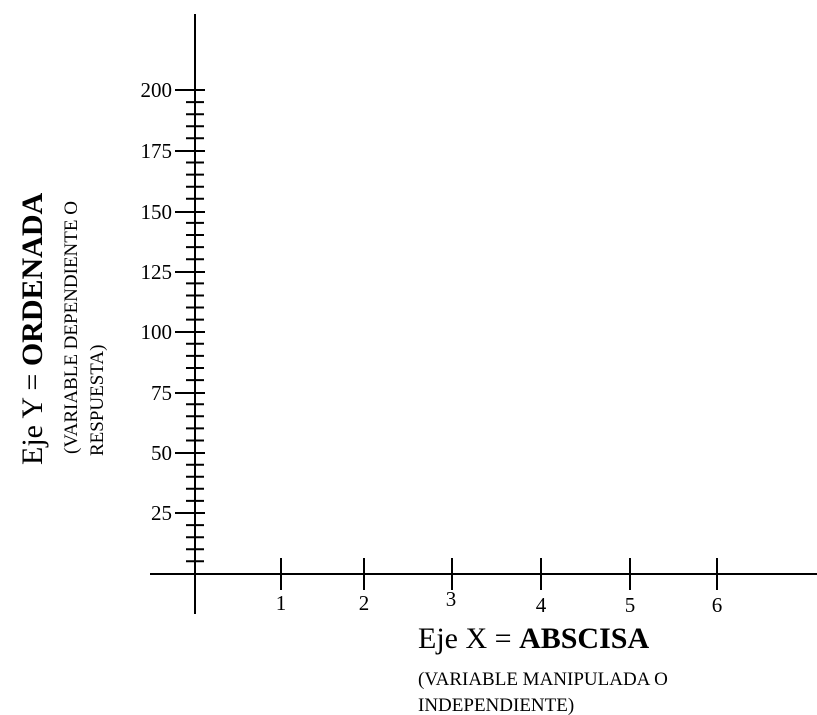  Describe the element at coordinates (32, 279) in the screenshot. I see `y-axis-title-bold: ORDENADA` at that location.